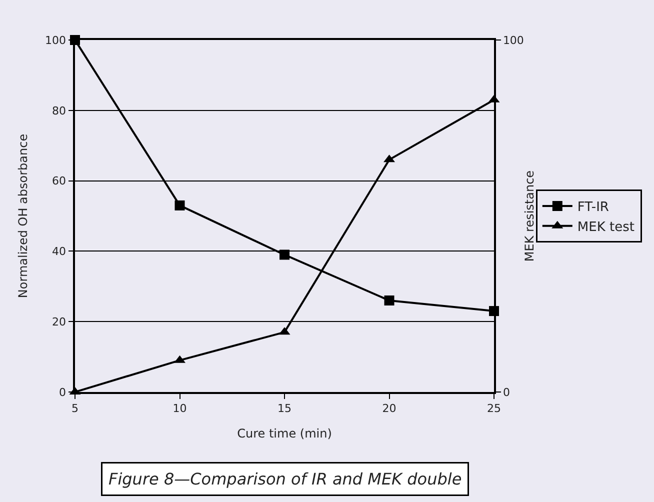 This screenshot has width=654, height=502. What do you see at coordinates (59, 181) in the screenshot?
I see `y-tick-label: 60` at bounding box center [59, 181].